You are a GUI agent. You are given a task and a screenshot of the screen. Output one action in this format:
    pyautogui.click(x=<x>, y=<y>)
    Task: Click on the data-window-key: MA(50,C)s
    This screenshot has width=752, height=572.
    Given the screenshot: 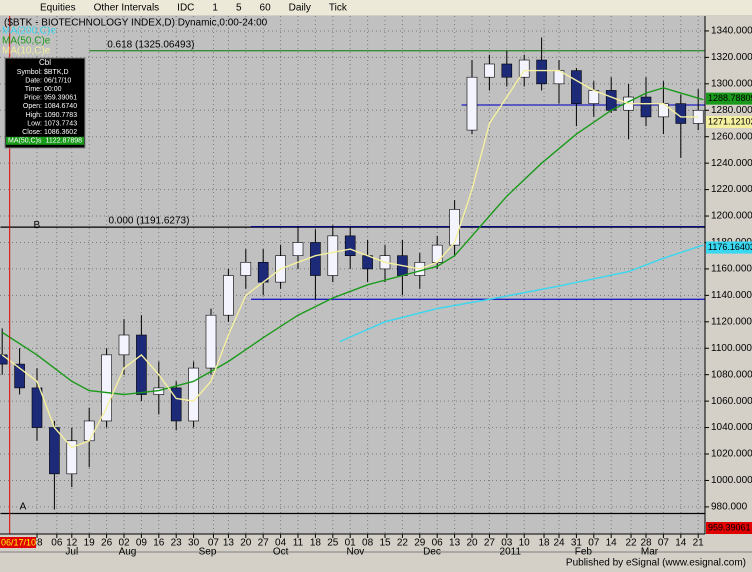 What is the action you would take?
    pyautogui.click(x=25, y=141)
    